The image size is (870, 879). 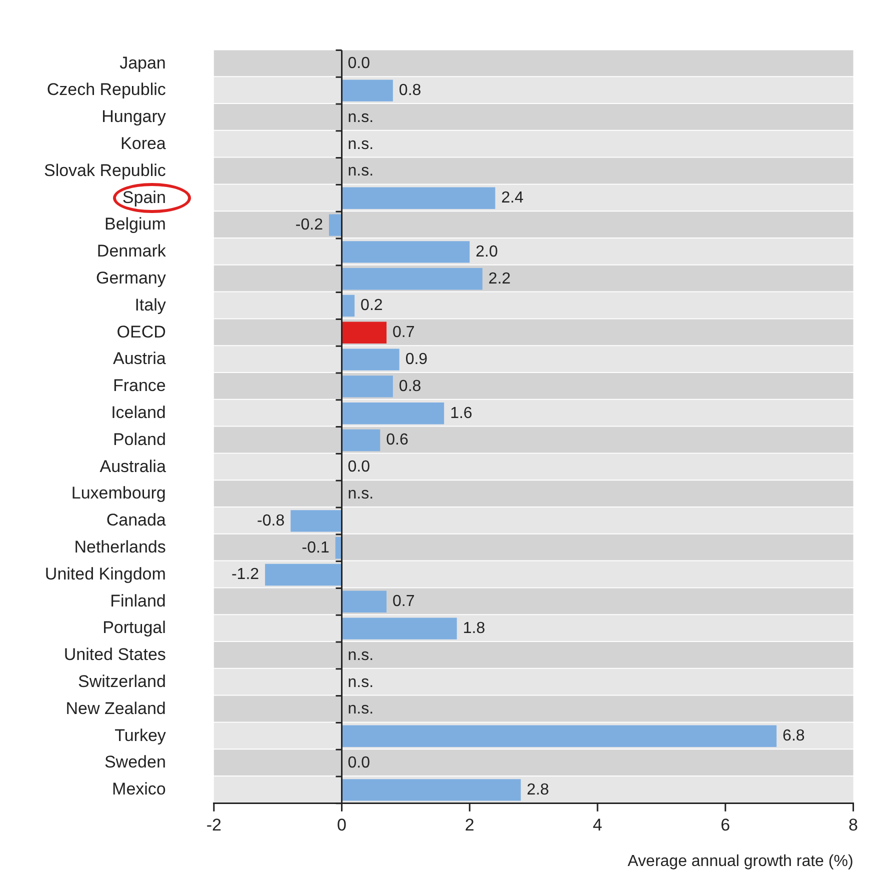 I want to click on data-label: 2.0, so click(x=487, y=251).